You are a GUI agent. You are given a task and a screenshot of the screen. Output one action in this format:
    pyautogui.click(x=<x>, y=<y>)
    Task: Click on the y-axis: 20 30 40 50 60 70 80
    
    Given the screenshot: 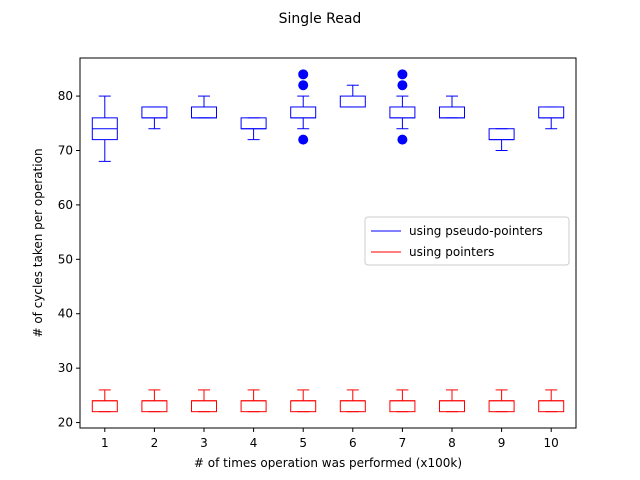 What is the action you would take?
    pyautogui.click(x=69, y=259)
    